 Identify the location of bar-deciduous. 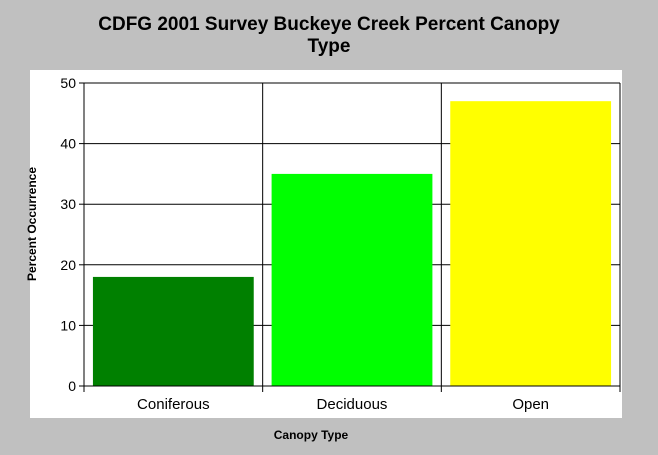
(352, 279).